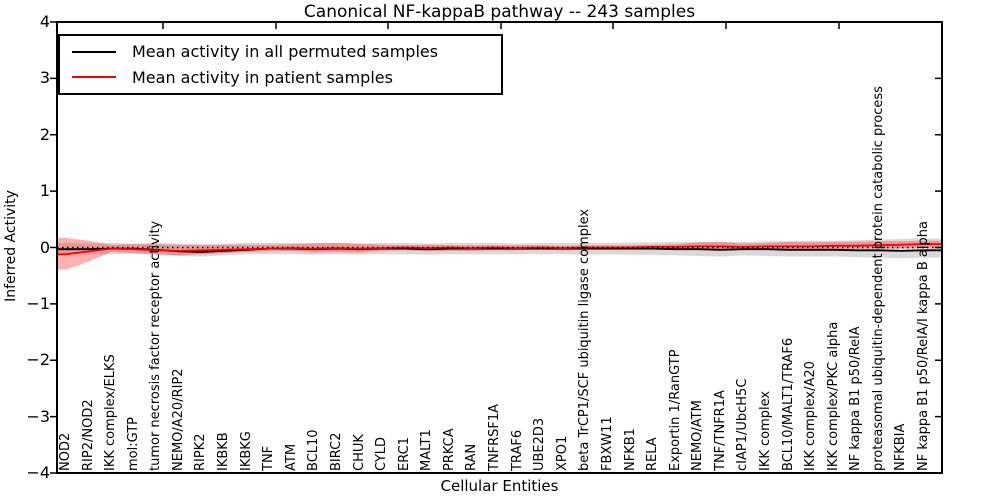 The width and height of the screenshot is (1000, 500). I want to click on y-tick-label: 1, so click(44, 191).